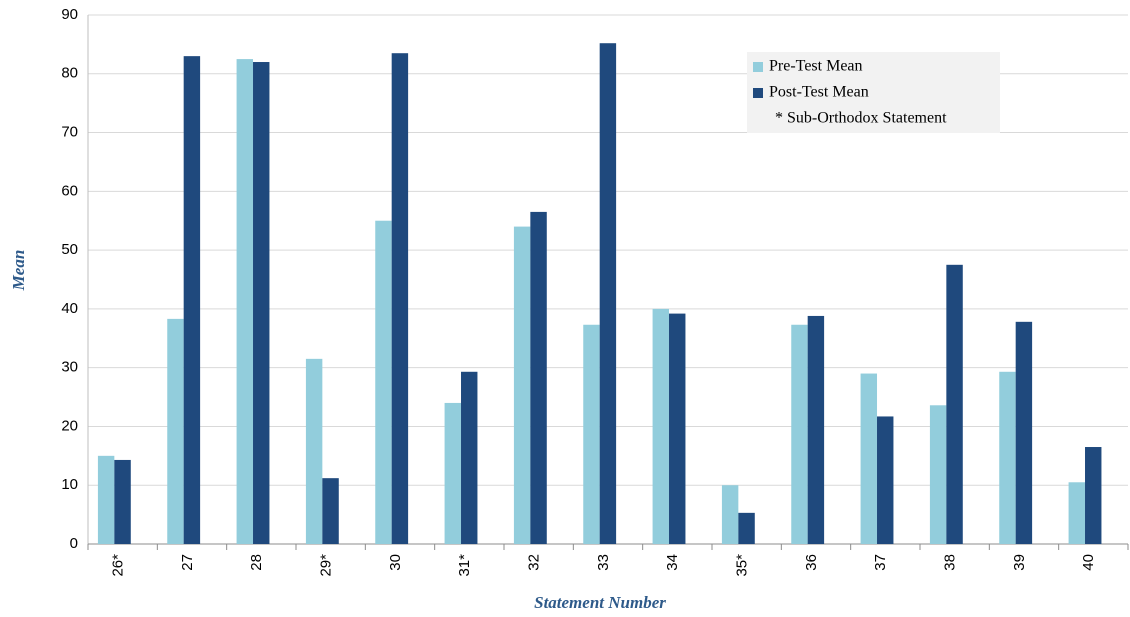 The height and width of the screenshot is (617, 1130). What do you see at coordinates (69, 132) in the screenshot?
I see `y-tick-label: 70` at bounding box center [69, 132].